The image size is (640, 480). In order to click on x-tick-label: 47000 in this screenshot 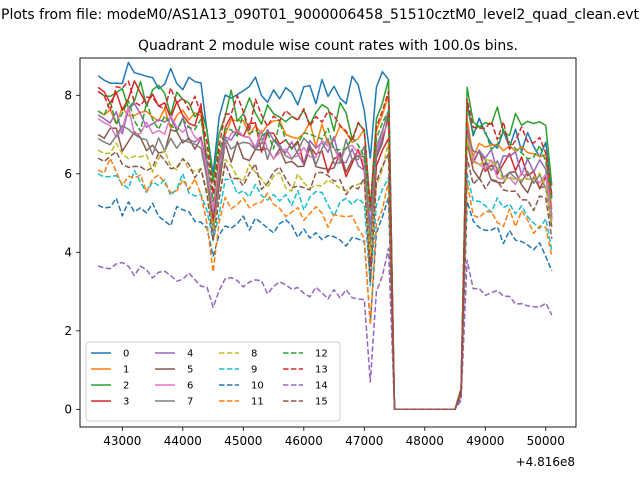, I will do `click(364, 441)`.